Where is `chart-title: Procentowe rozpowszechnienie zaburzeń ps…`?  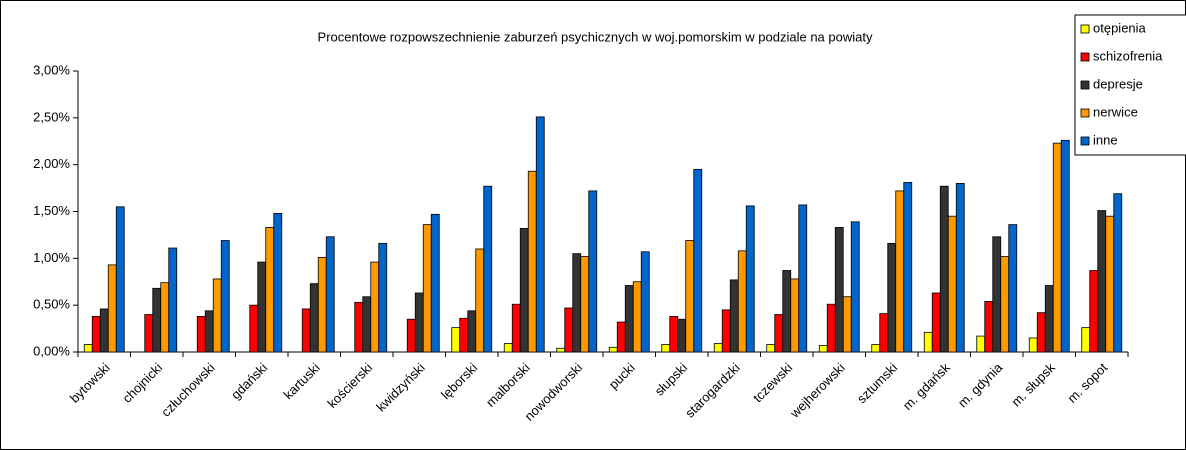 chart-title: Procentowe rozpowszechnienie zaburzeń ps… is located at coordinates (595, 36).